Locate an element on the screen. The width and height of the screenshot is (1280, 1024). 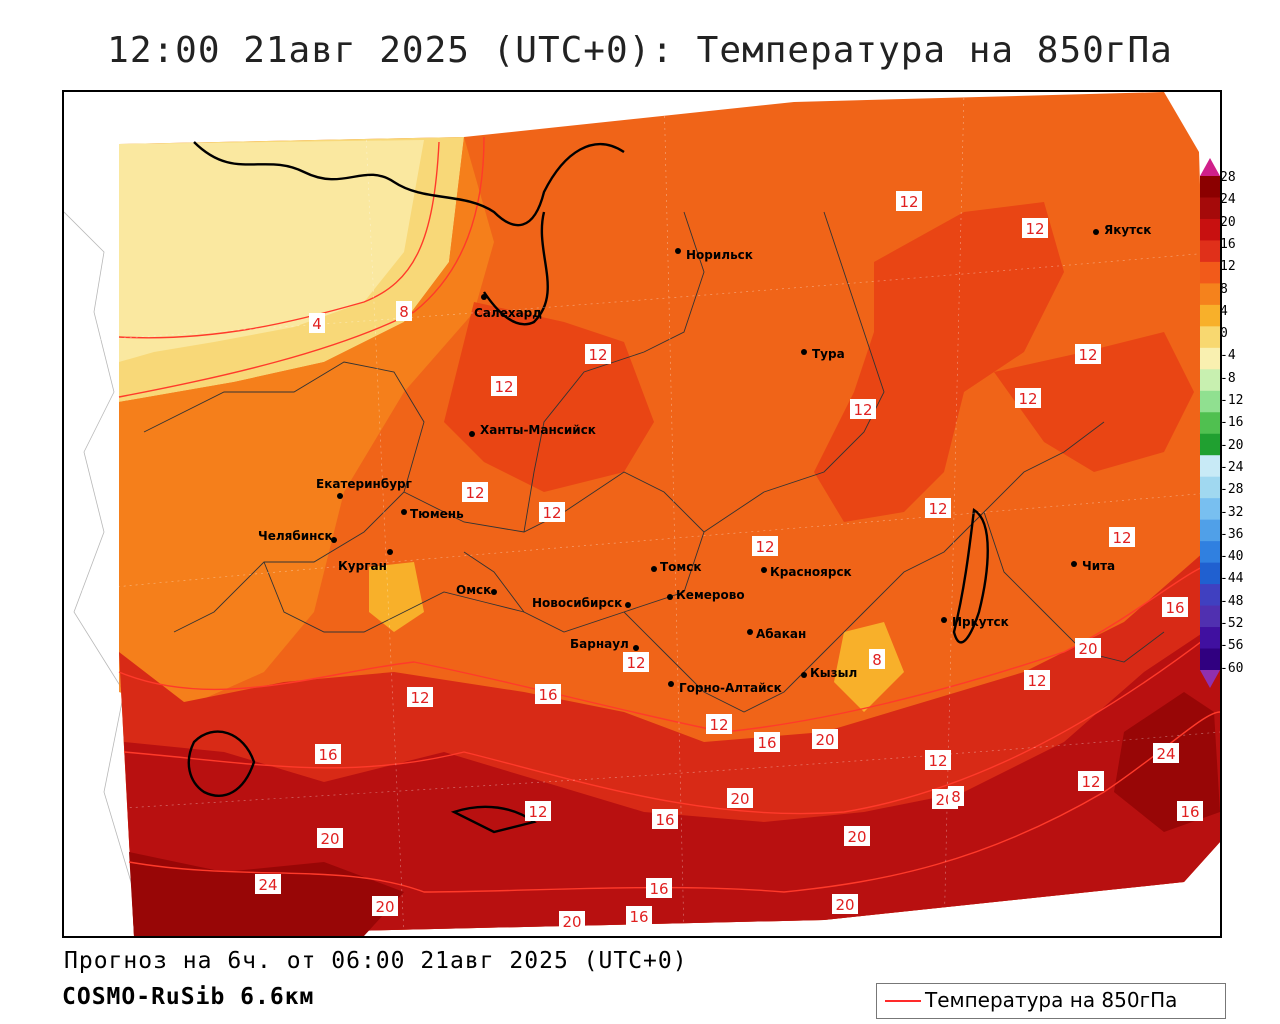
colorbar-tick-label: -40 is located at coordinates (1232, 557).